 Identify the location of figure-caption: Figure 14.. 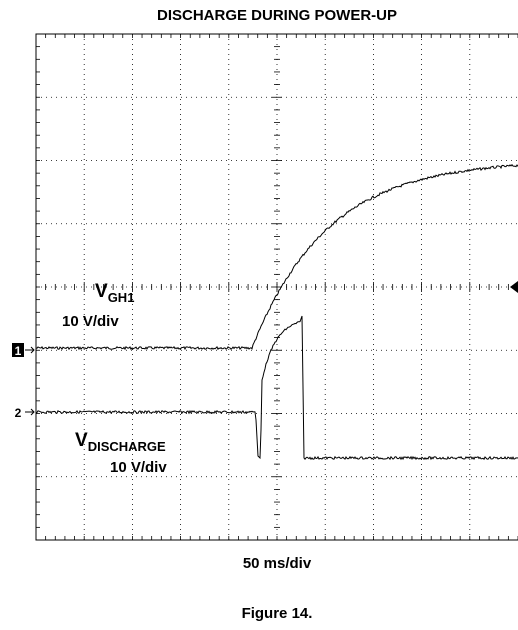
(277, 613).